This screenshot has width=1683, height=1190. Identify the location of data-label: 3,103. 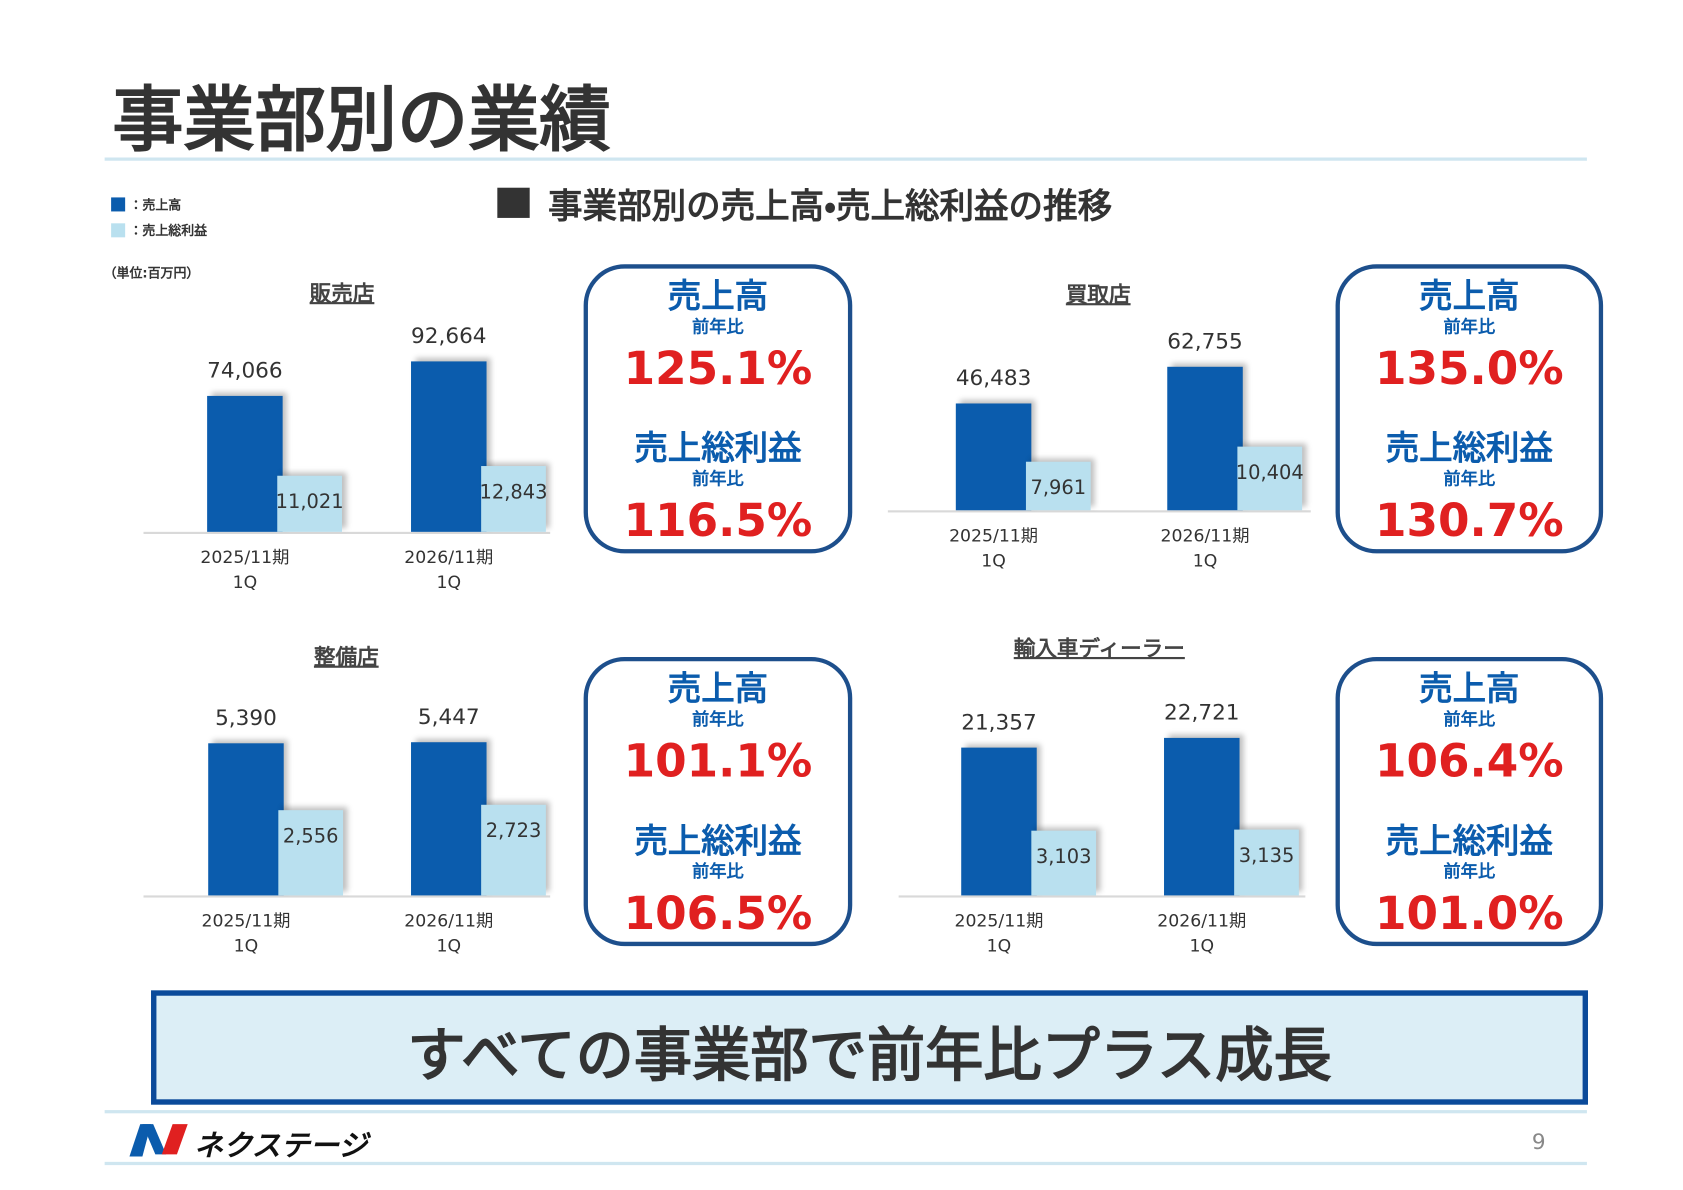
(1063, 857).